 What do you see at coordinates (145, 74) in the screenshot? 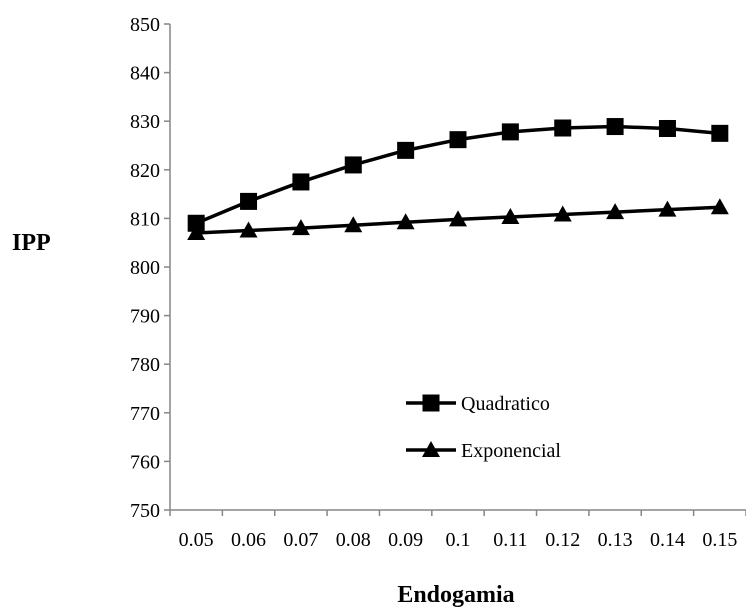
I see `y-tick-label: 840` at bounding box center [145, 74].